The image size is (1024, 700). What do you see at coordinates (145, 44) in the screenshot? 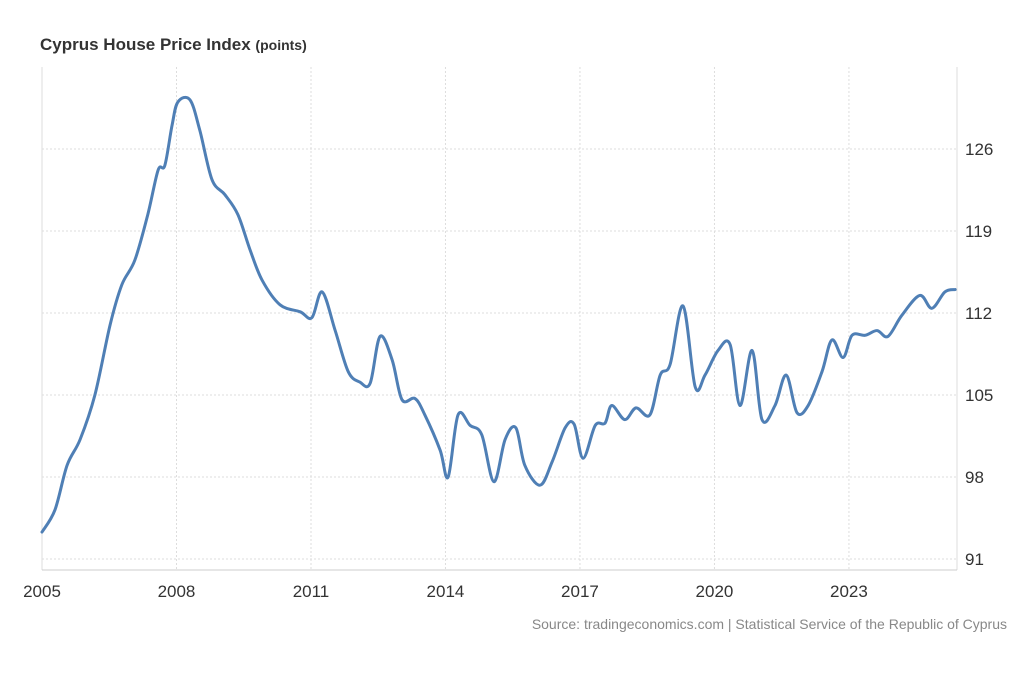
I see `title-text: Cyprus House Price Index` at bounding box center [145, 44].